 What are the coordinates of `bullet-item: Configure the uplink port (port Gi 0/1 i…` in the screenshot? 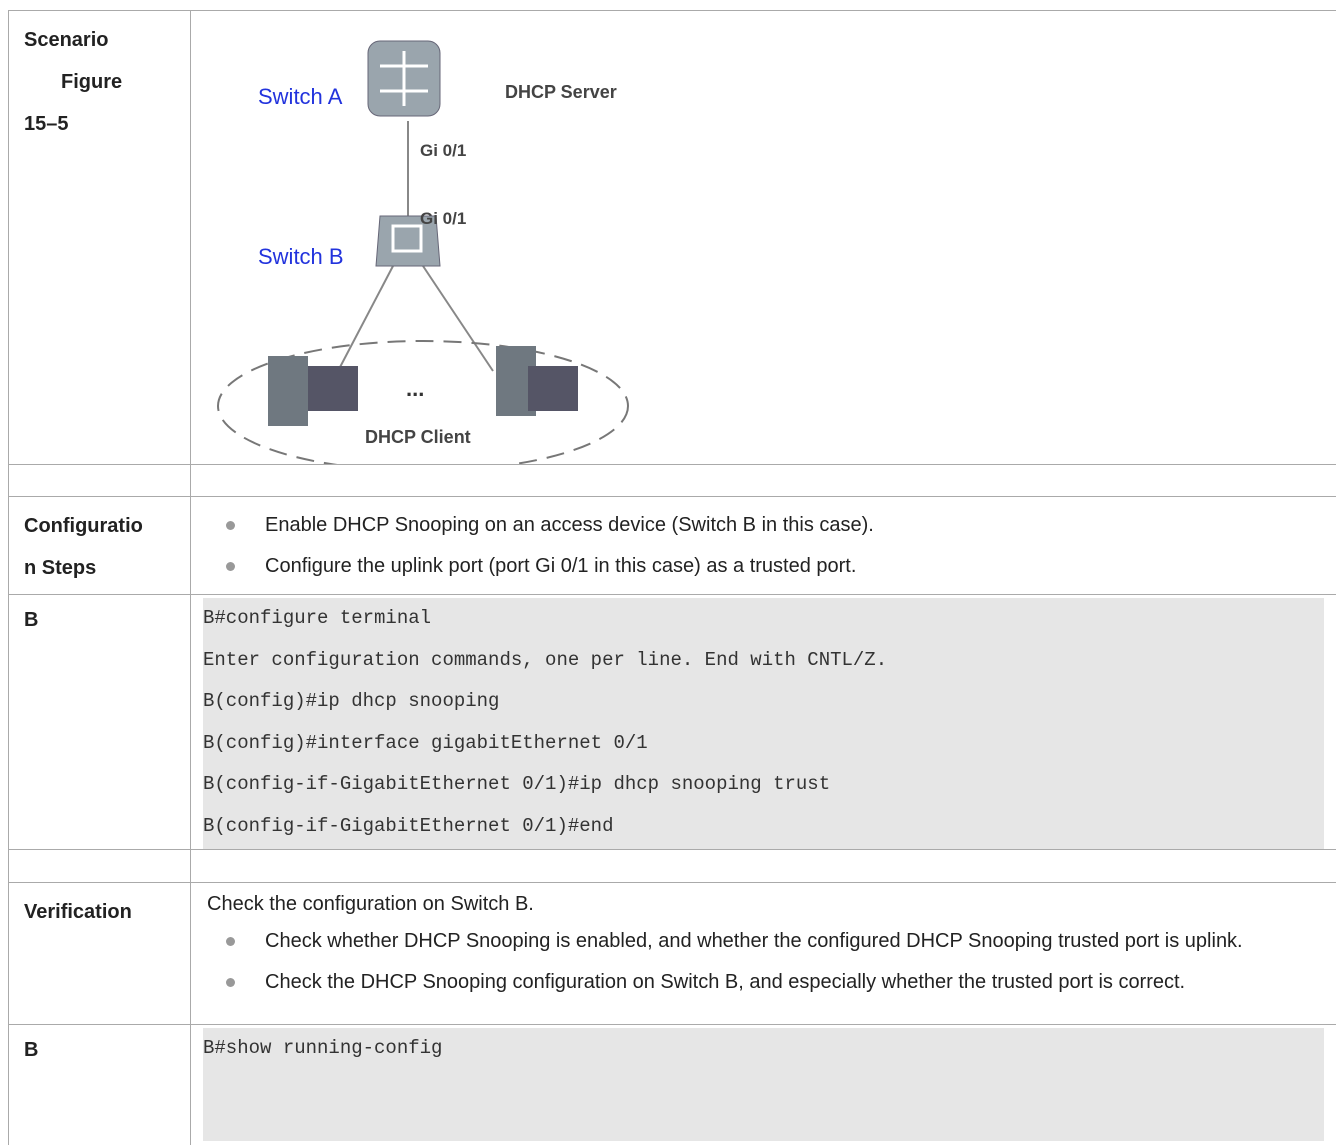 It's located at (758, 566).